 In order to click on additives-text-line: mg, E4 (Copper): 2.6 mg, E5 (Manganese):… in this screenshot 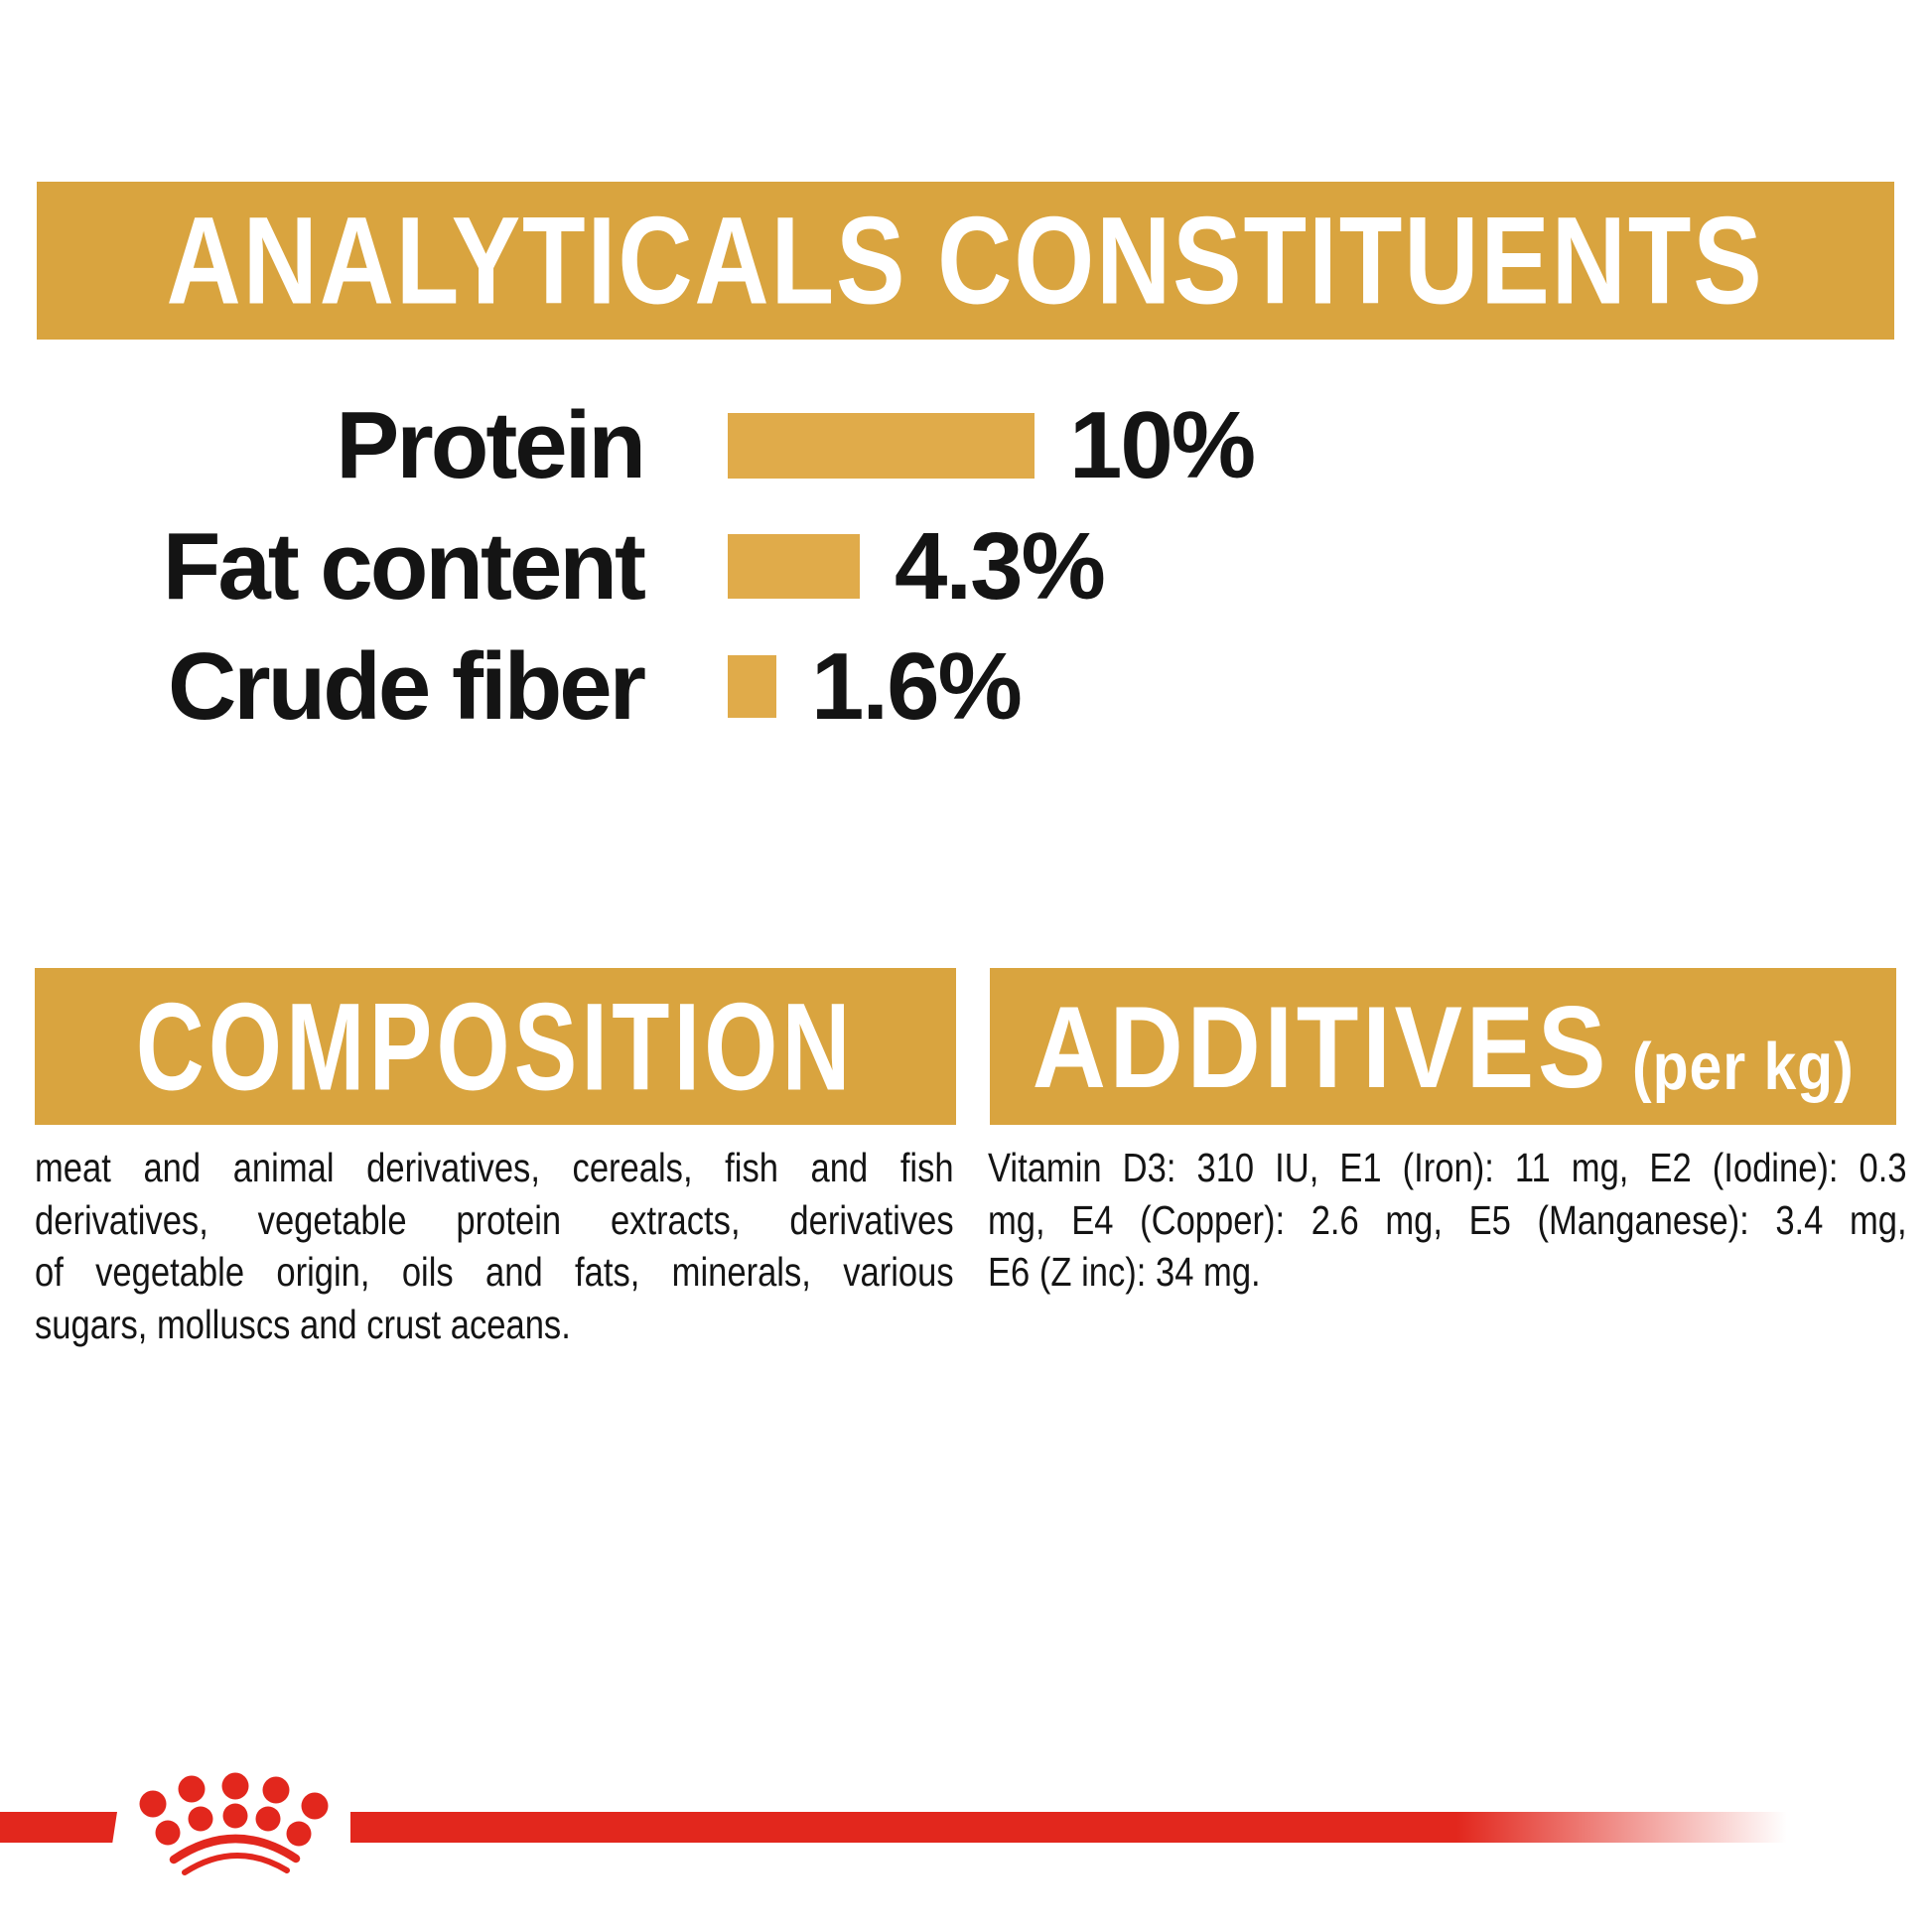, I will do `click(1448, 1220)`.